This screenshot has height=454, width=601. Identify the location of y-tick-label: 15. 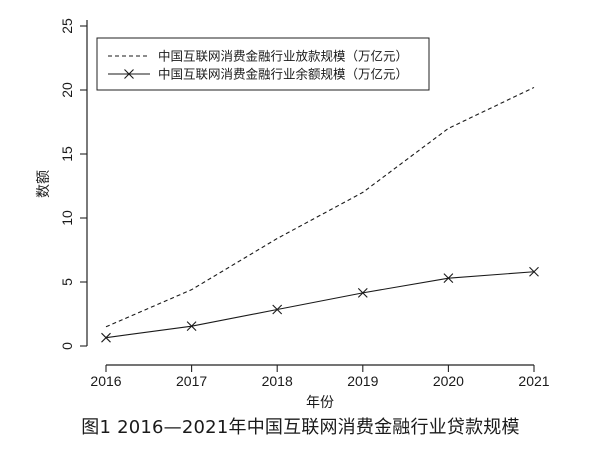
(67, 154).